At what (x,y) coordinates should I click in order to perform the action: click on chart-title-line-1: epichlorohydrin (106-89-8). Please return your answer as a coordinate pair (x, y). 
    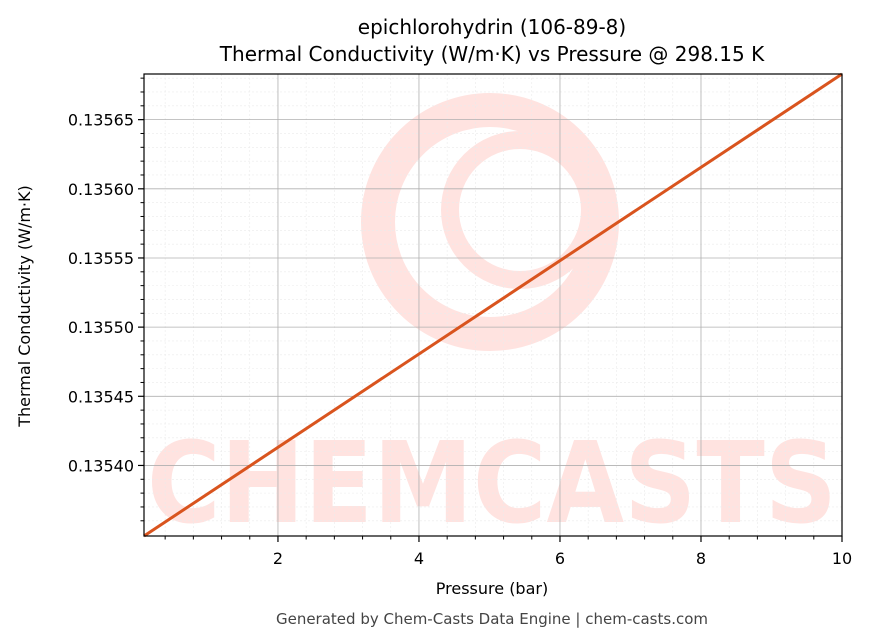
    Looking at the image, I should click on (492, 27).